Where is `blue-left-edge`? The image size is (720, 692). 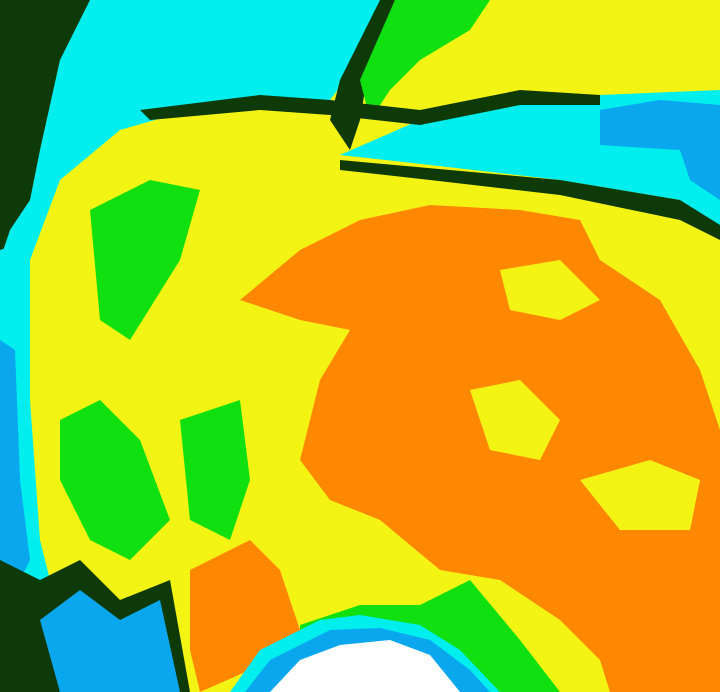
blue-left-edge is located at coordinates (15, 470).